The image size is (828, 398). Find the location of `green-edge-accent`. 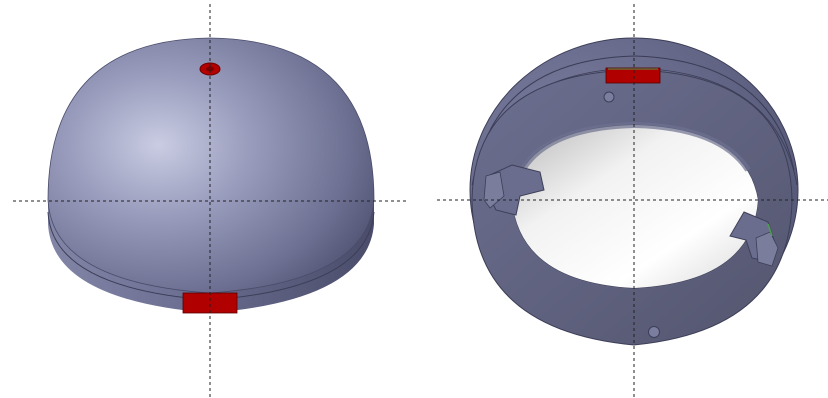

green-edge-accent is located at coordinates (770, 230).